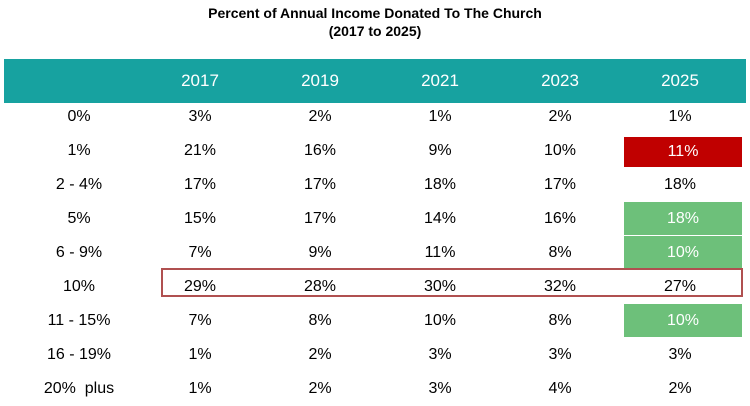  I want to click on table-cell: 4%, so click(560, 388).